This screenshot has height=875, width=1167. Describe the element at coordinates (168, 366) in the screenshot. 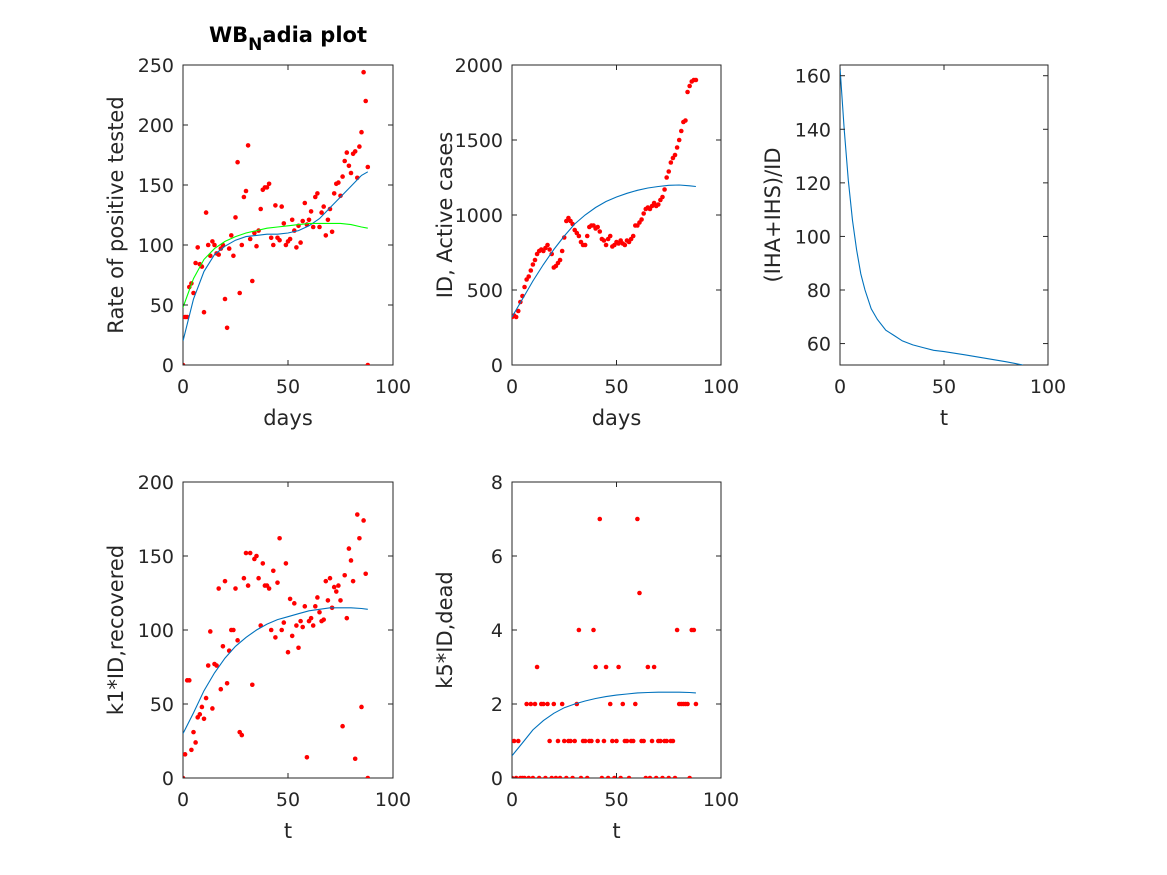

I see `y-tick-label: 0` at that location.